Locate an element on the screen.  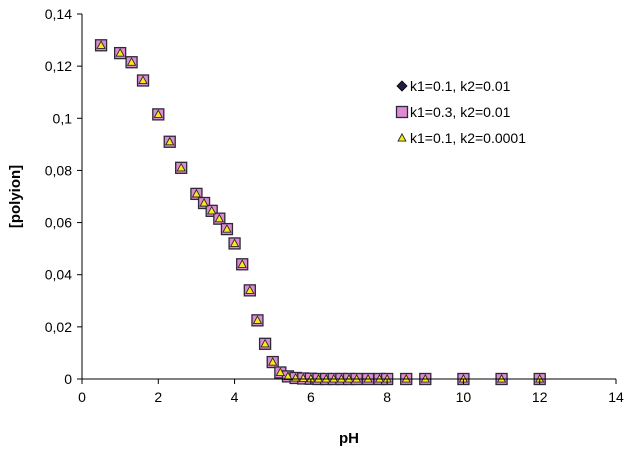
y-tick-label: 0,12 is located at coordinates (58, 66).